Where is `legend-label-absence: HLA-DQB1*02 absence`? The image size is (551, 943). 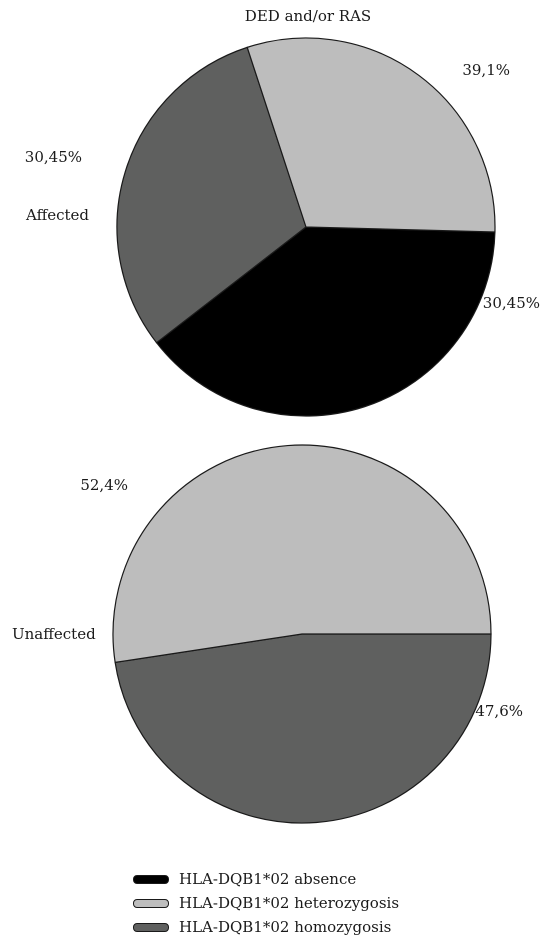
legend-label-absence: HLA-DQB1*02 absence is located at coordinates (268, 879).